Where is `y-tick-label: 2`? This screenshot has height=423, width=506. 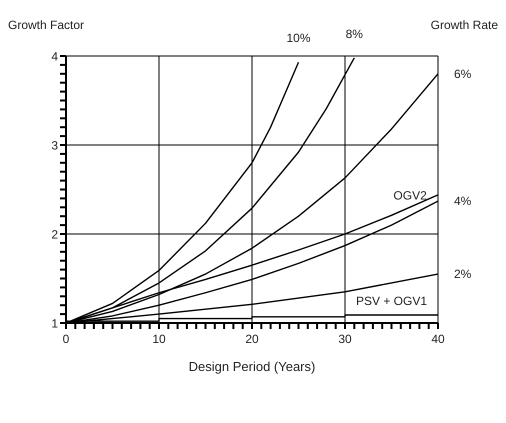 y-tick-label: 2 is located at coordinates (54, 234).